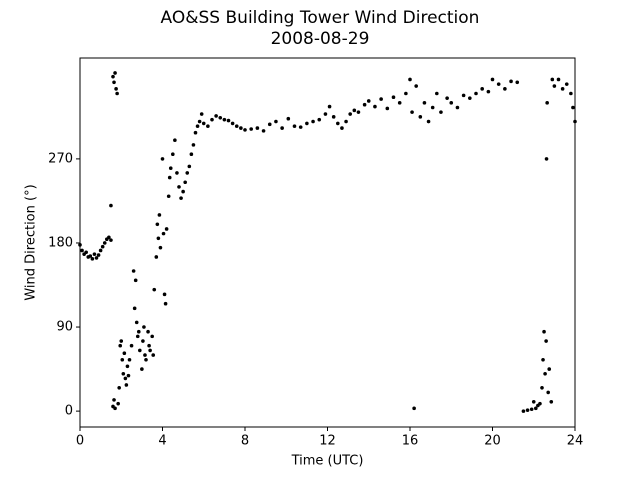 The height and width of the screenshot is (480, 640). What do you see at coordinates (245, 441) in the screenshot?
I see `x-tick-label: 8` at bounding box center [245, 441].